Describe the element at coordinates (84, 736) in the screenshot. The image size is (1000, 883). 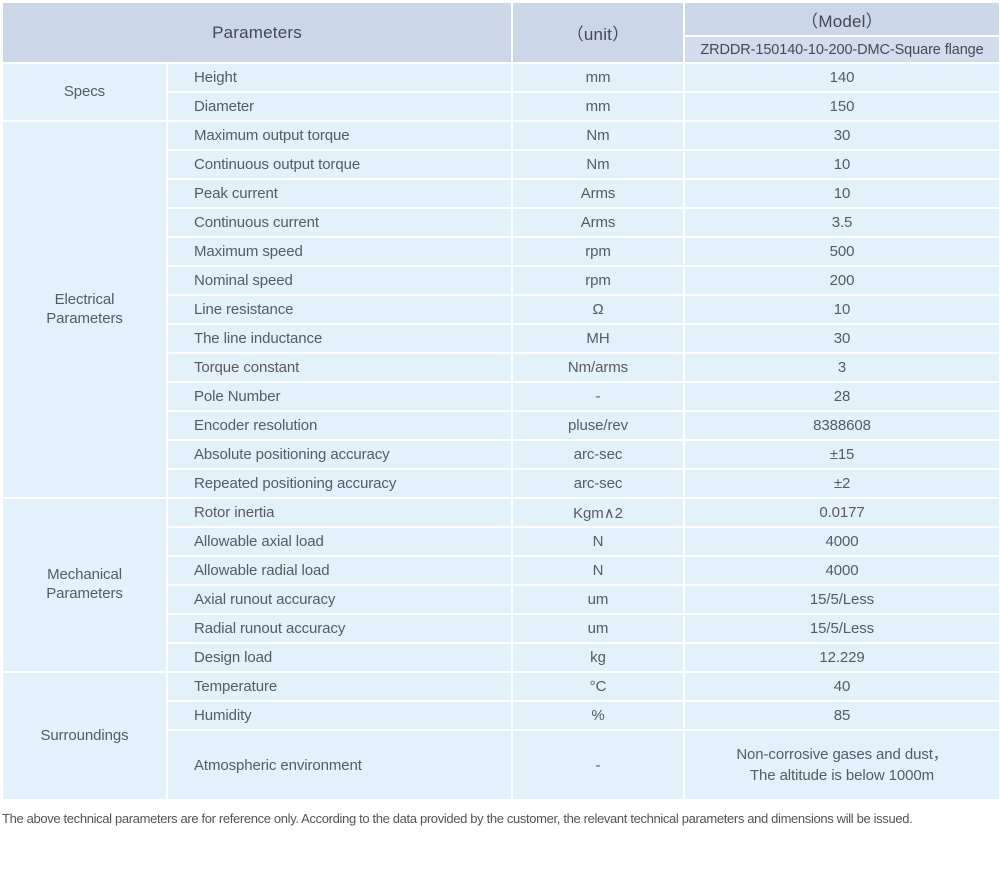
I see `category-cell: Surroundings` at that location.